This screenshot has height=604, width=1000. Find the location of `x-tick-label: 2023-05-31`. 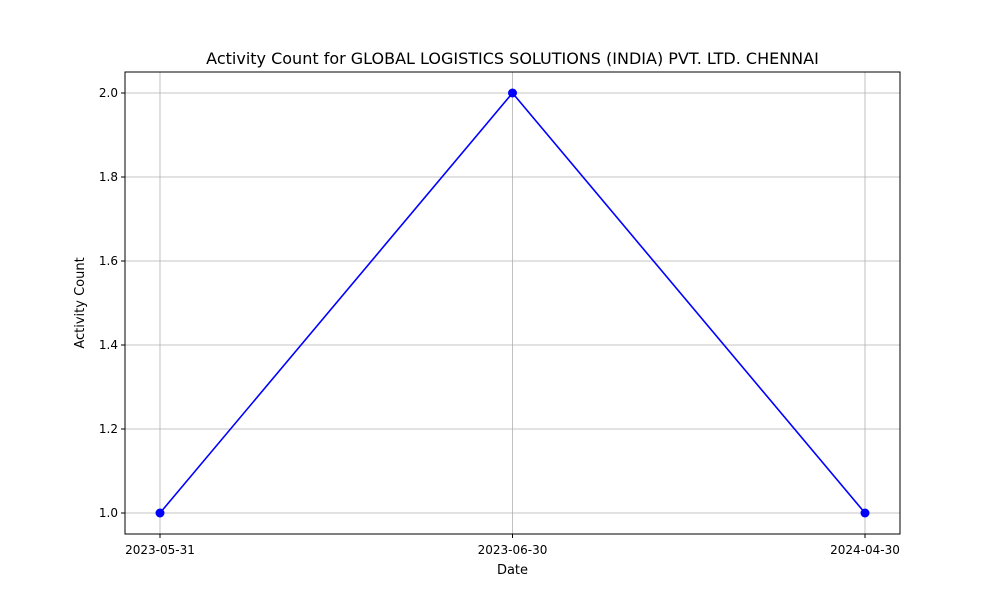

x-tick-label: 2023-05-31 is located at coordinates (160, 550).